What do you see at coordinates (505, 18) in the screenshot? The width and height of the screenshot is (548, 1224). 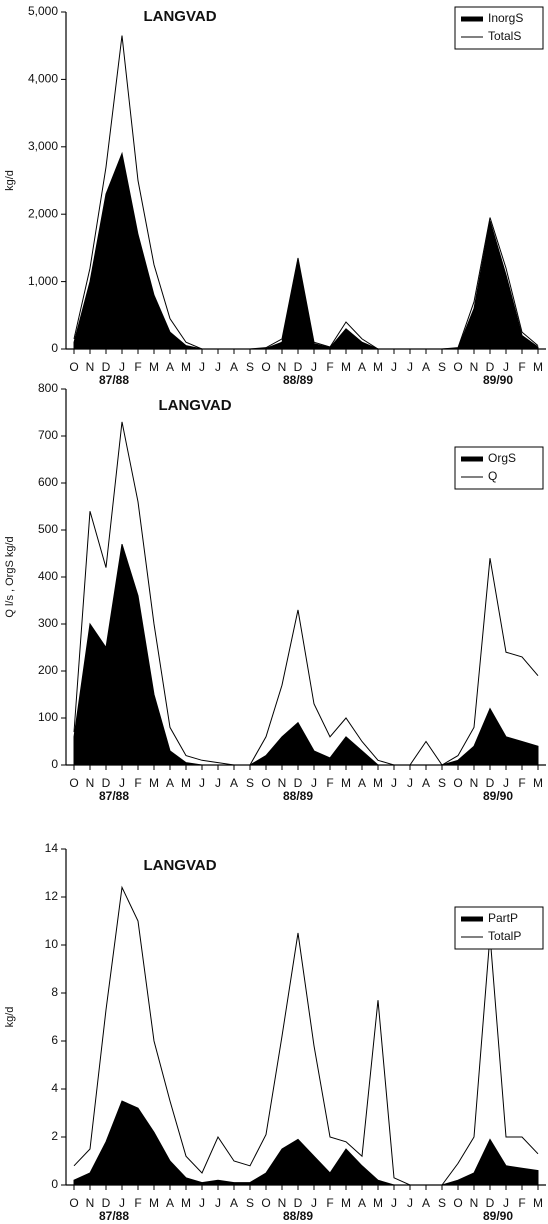 I see `legend-label: InorgS` at bounding box center [505, 18].